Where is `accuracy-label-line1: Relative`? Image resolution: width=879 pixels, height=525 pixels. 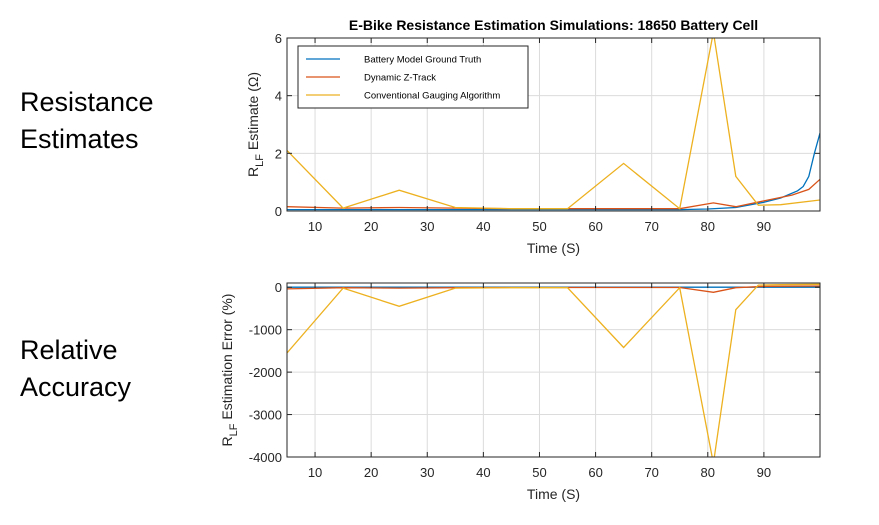 accuracy-label-line1: Relative is located at coordinates (69, 350).